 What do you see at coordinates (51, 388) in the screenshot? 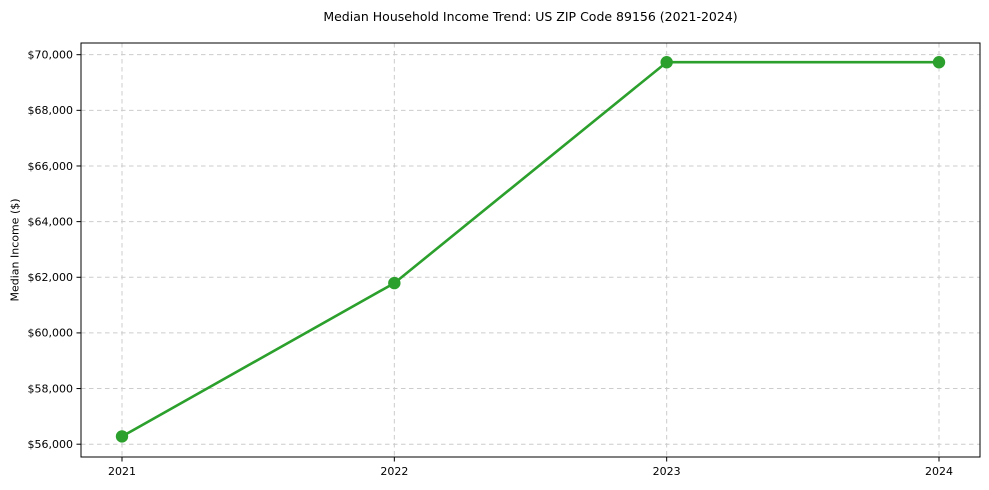
I see `y-tick-label: $58,000` at bounding box center [51, 388].